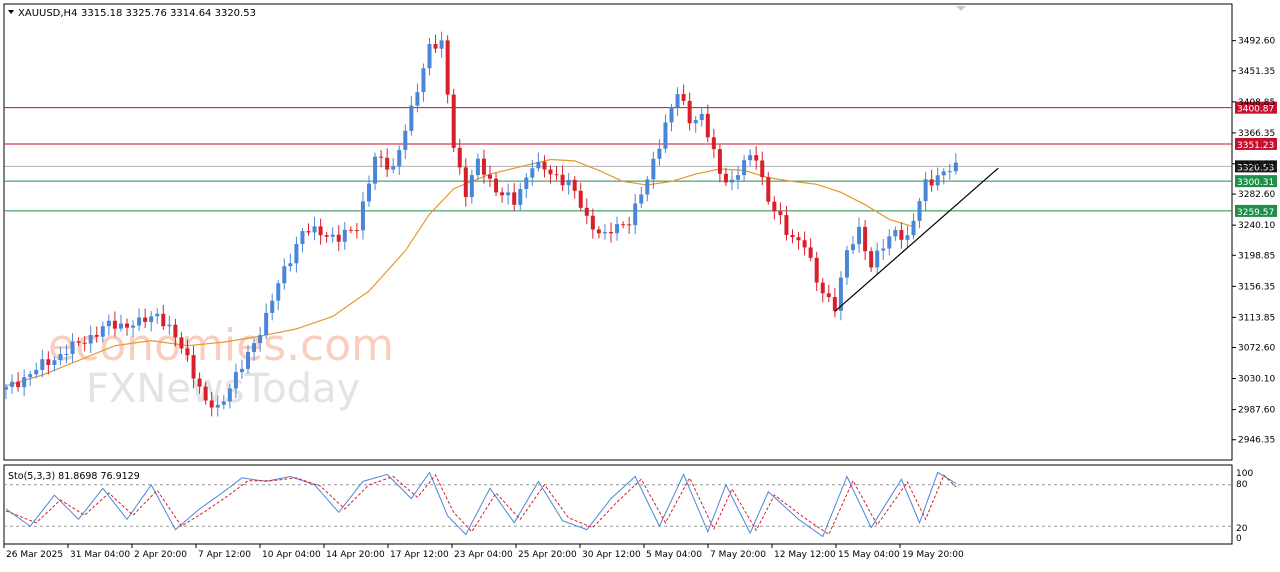  What do you see at coordinates (916, 239) in the screenshot?
I see `trendline` at bounding box center [916, 239].